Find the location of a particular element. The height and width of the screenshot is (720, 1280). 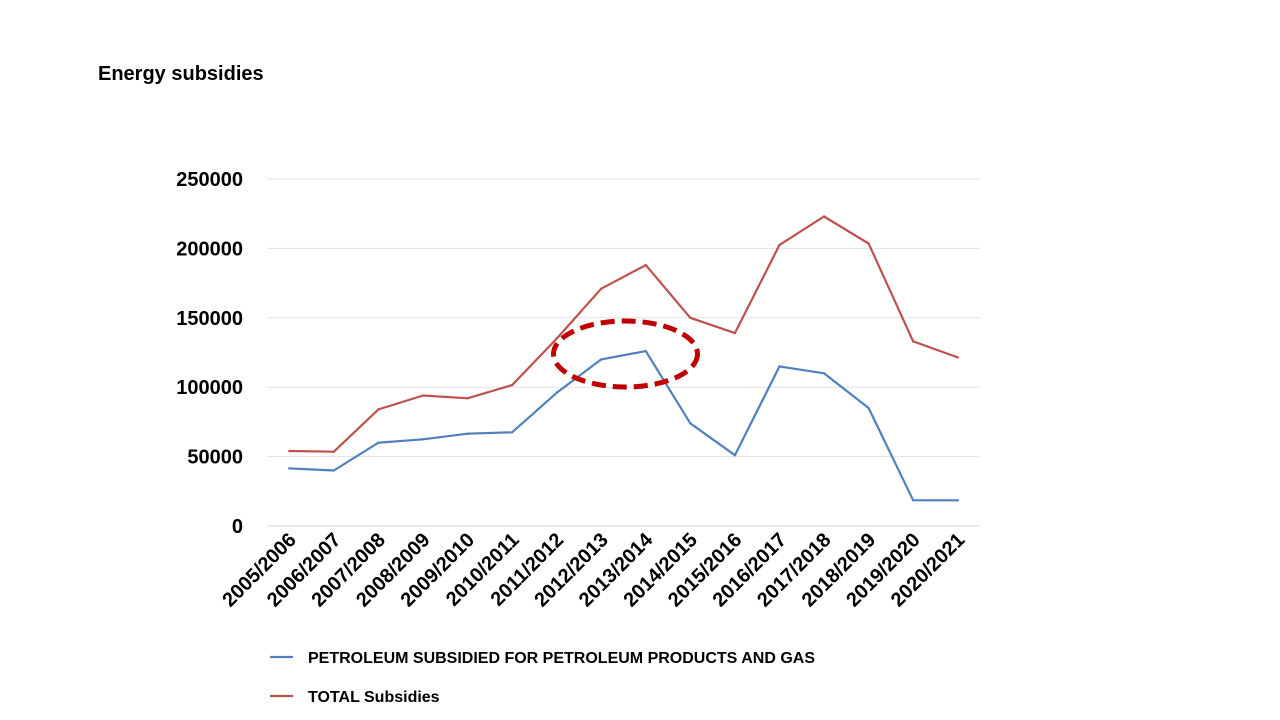

y-tick-label: 0 is located at coordinates (237, 527).